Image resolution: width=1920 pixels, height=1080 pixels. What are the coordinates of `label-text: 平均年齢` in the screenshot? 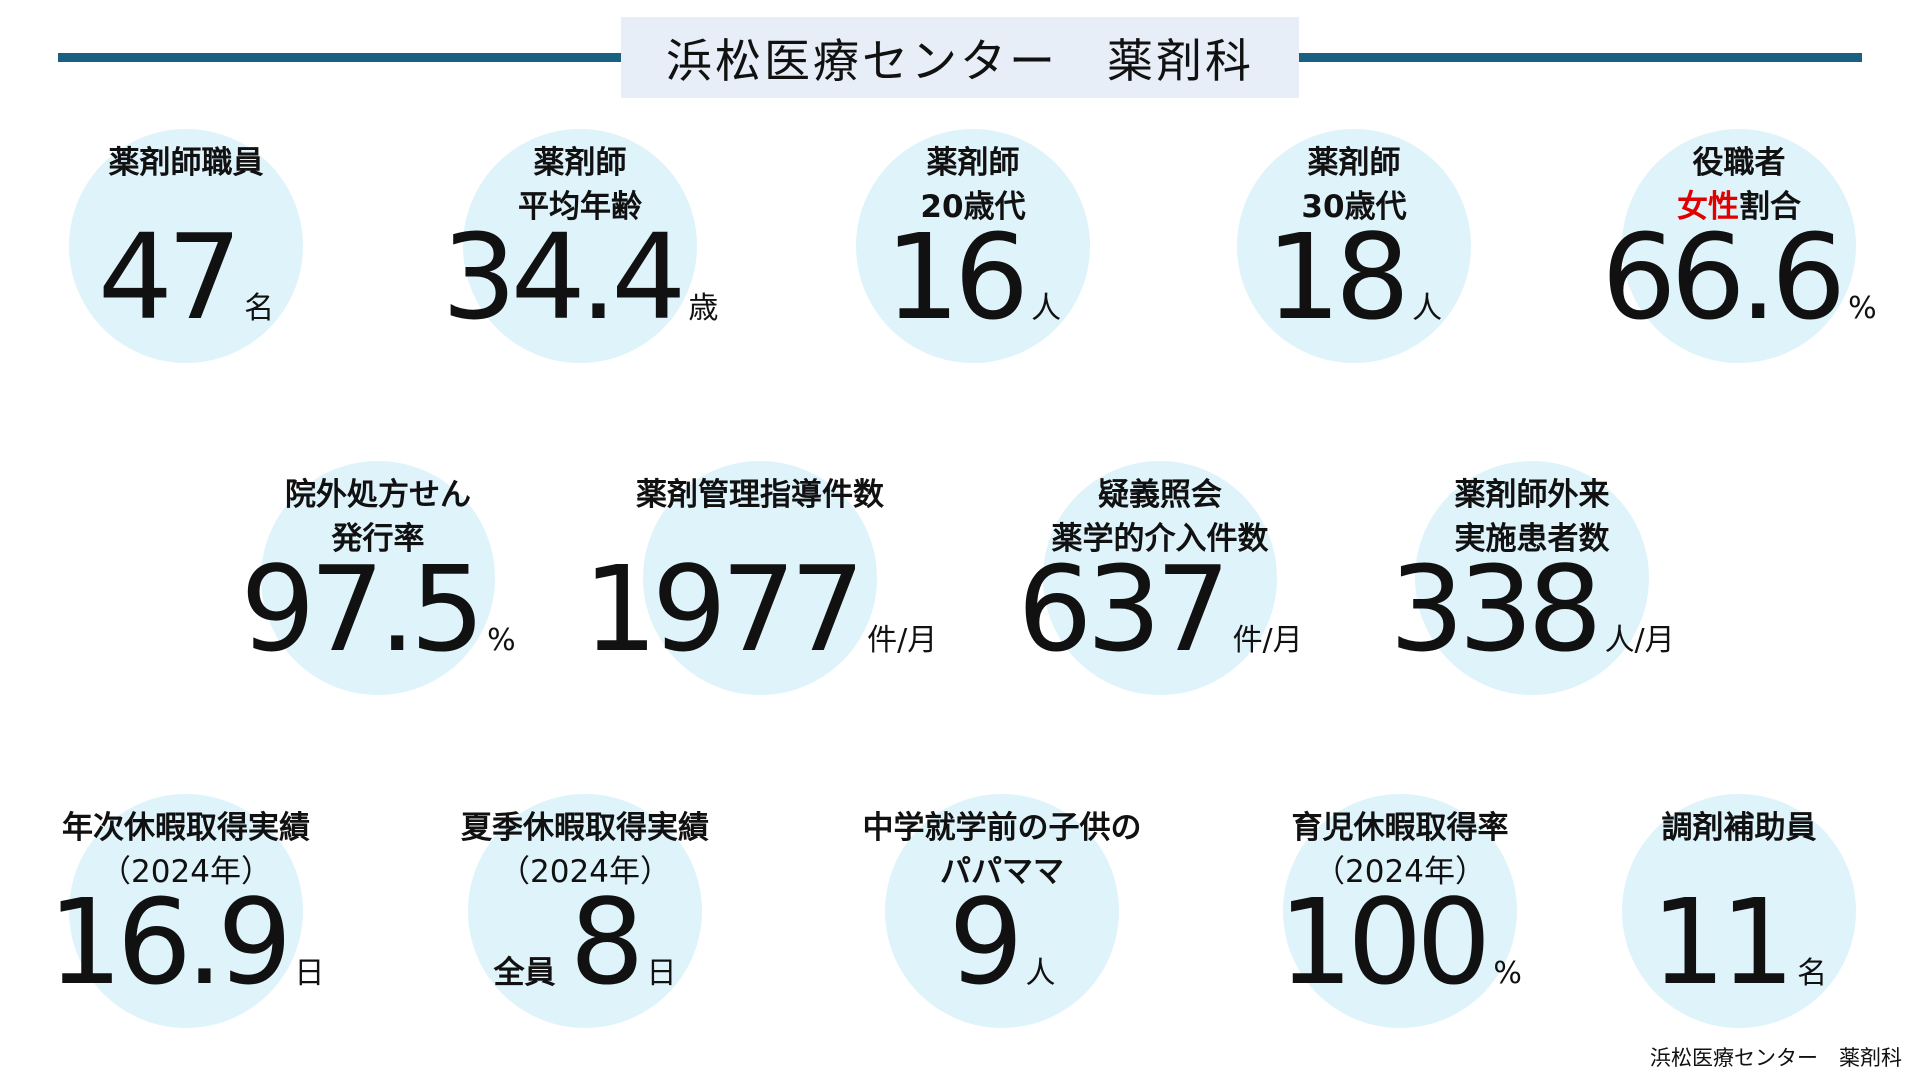 It's located at (580, 207).